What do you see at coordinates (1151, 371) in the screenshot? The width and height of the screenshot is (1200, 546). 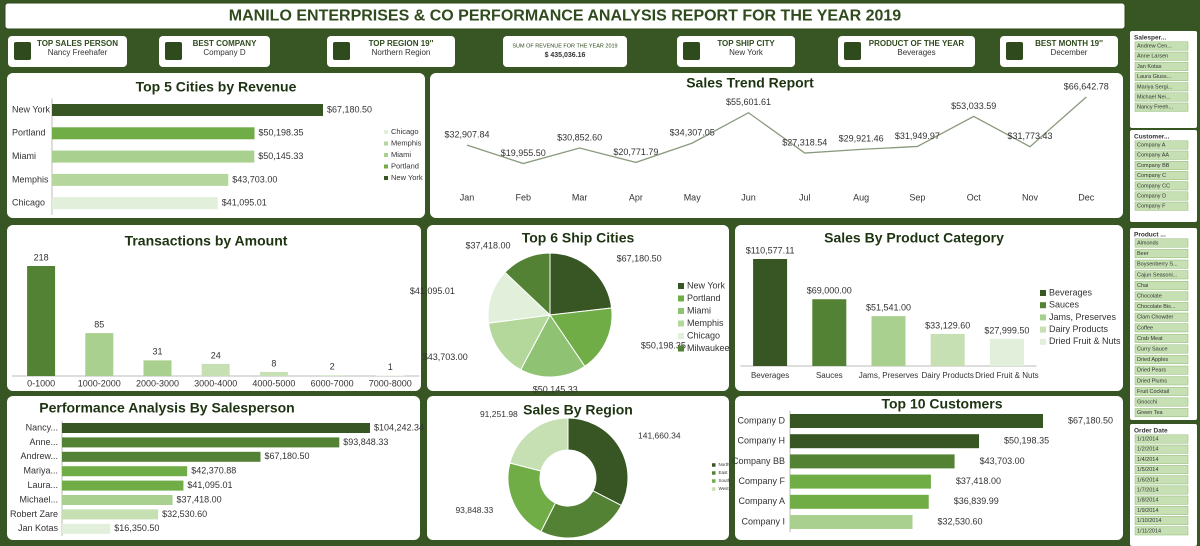 I see `slicer-item-label: Dried Pears` at bounding box center [1151, 371].